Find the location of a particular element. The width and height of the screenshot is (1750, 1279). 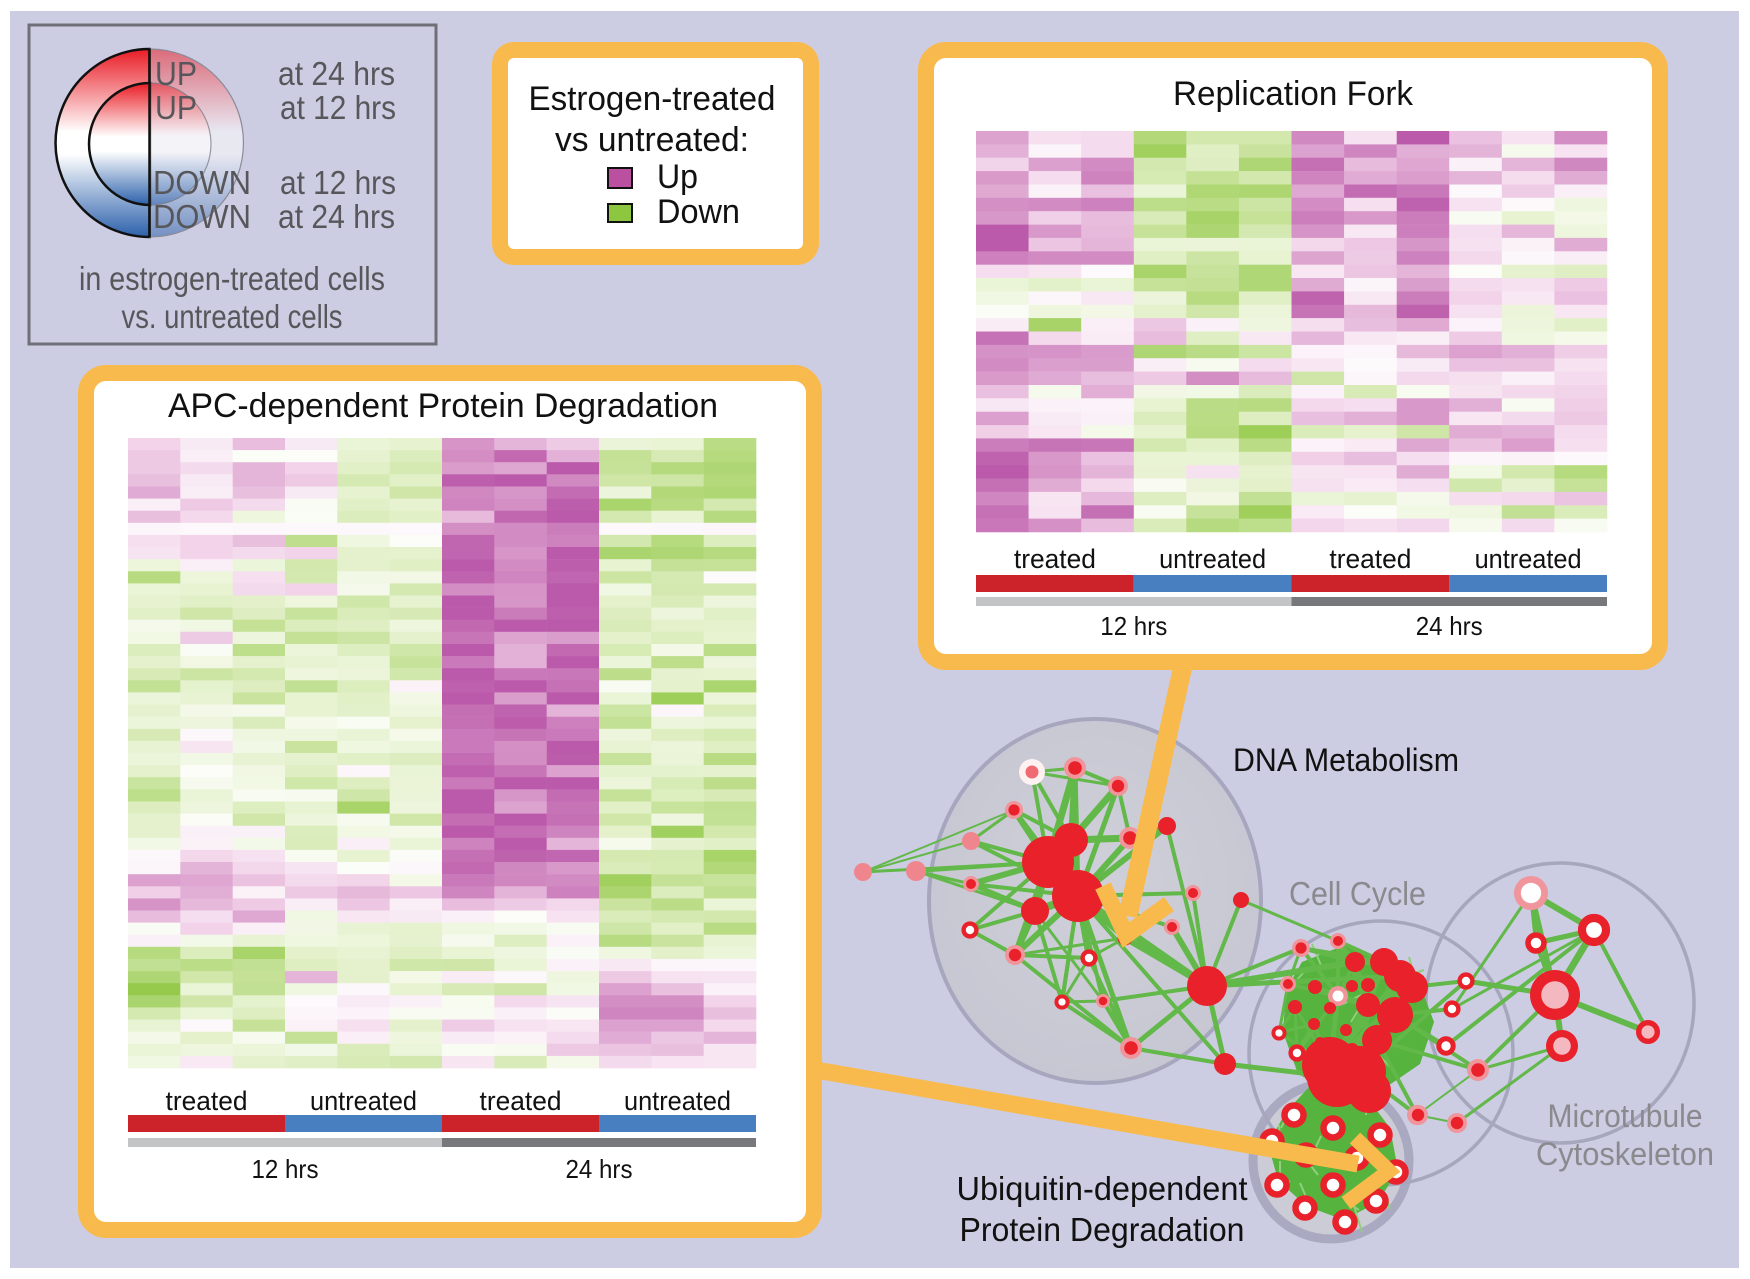

svg-text: Cell Cycle is located at coordinates (1357, 893).